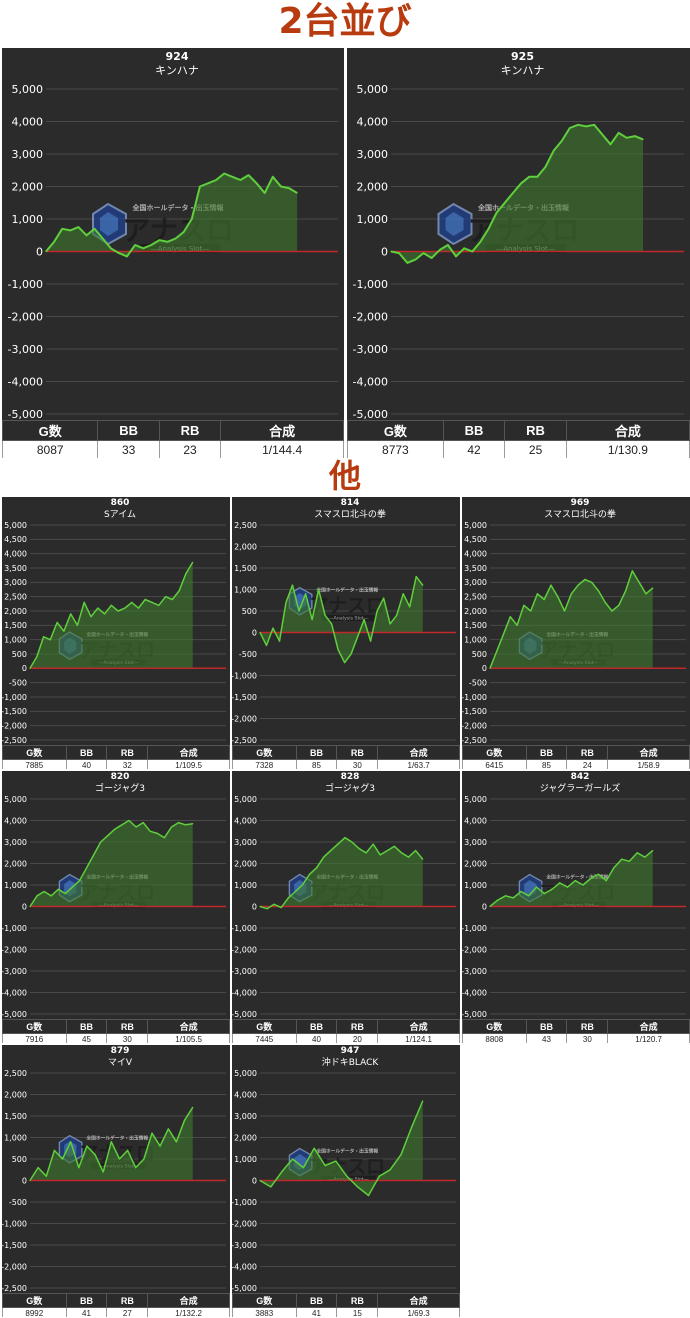 Image resolution: width=690 pixels, height=1318 pixels. What do you see at coordinates (50, 449) in the screenshot?
I see `stats-games: 8087` at bounding box center [50, 449].